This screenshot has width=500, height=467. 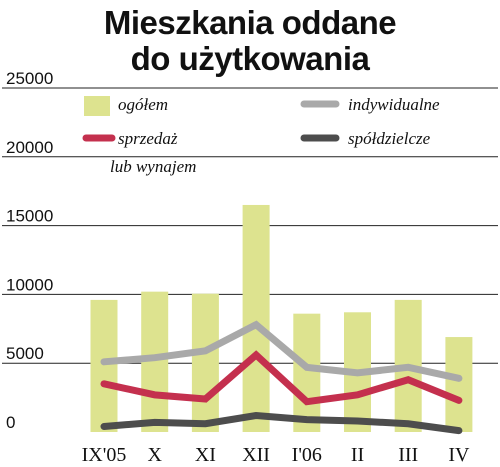 What do you see at coordinates (25, 353) in the screenshot?
I see `y-tick-label: 5000` at bounding box center [25, 353].